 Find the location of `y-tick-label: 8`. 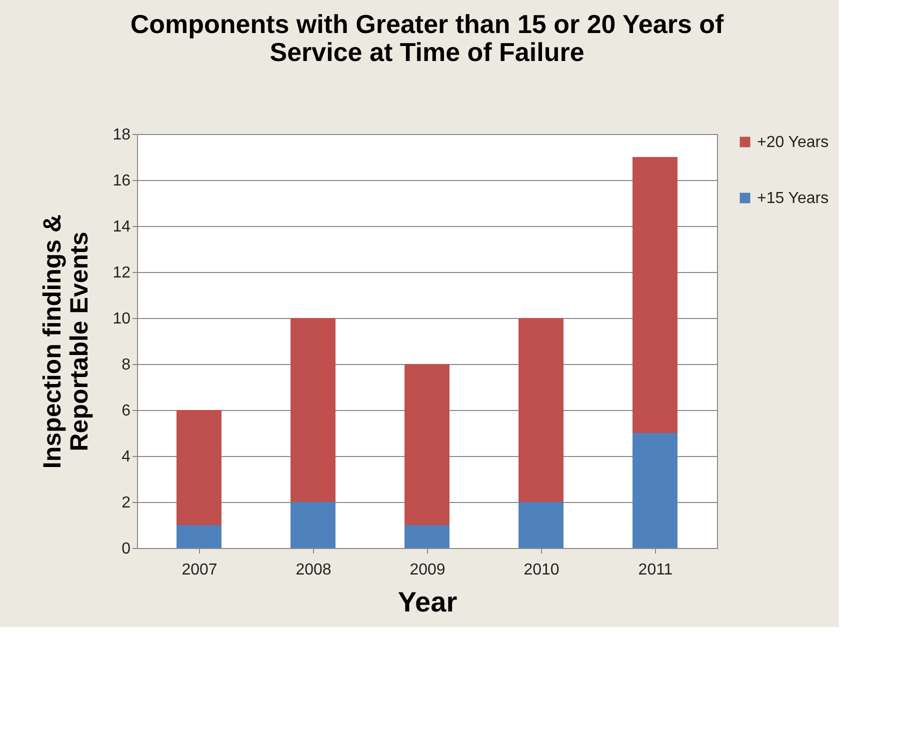

y-tick-label: 8 is located at coordinates (126, 365).